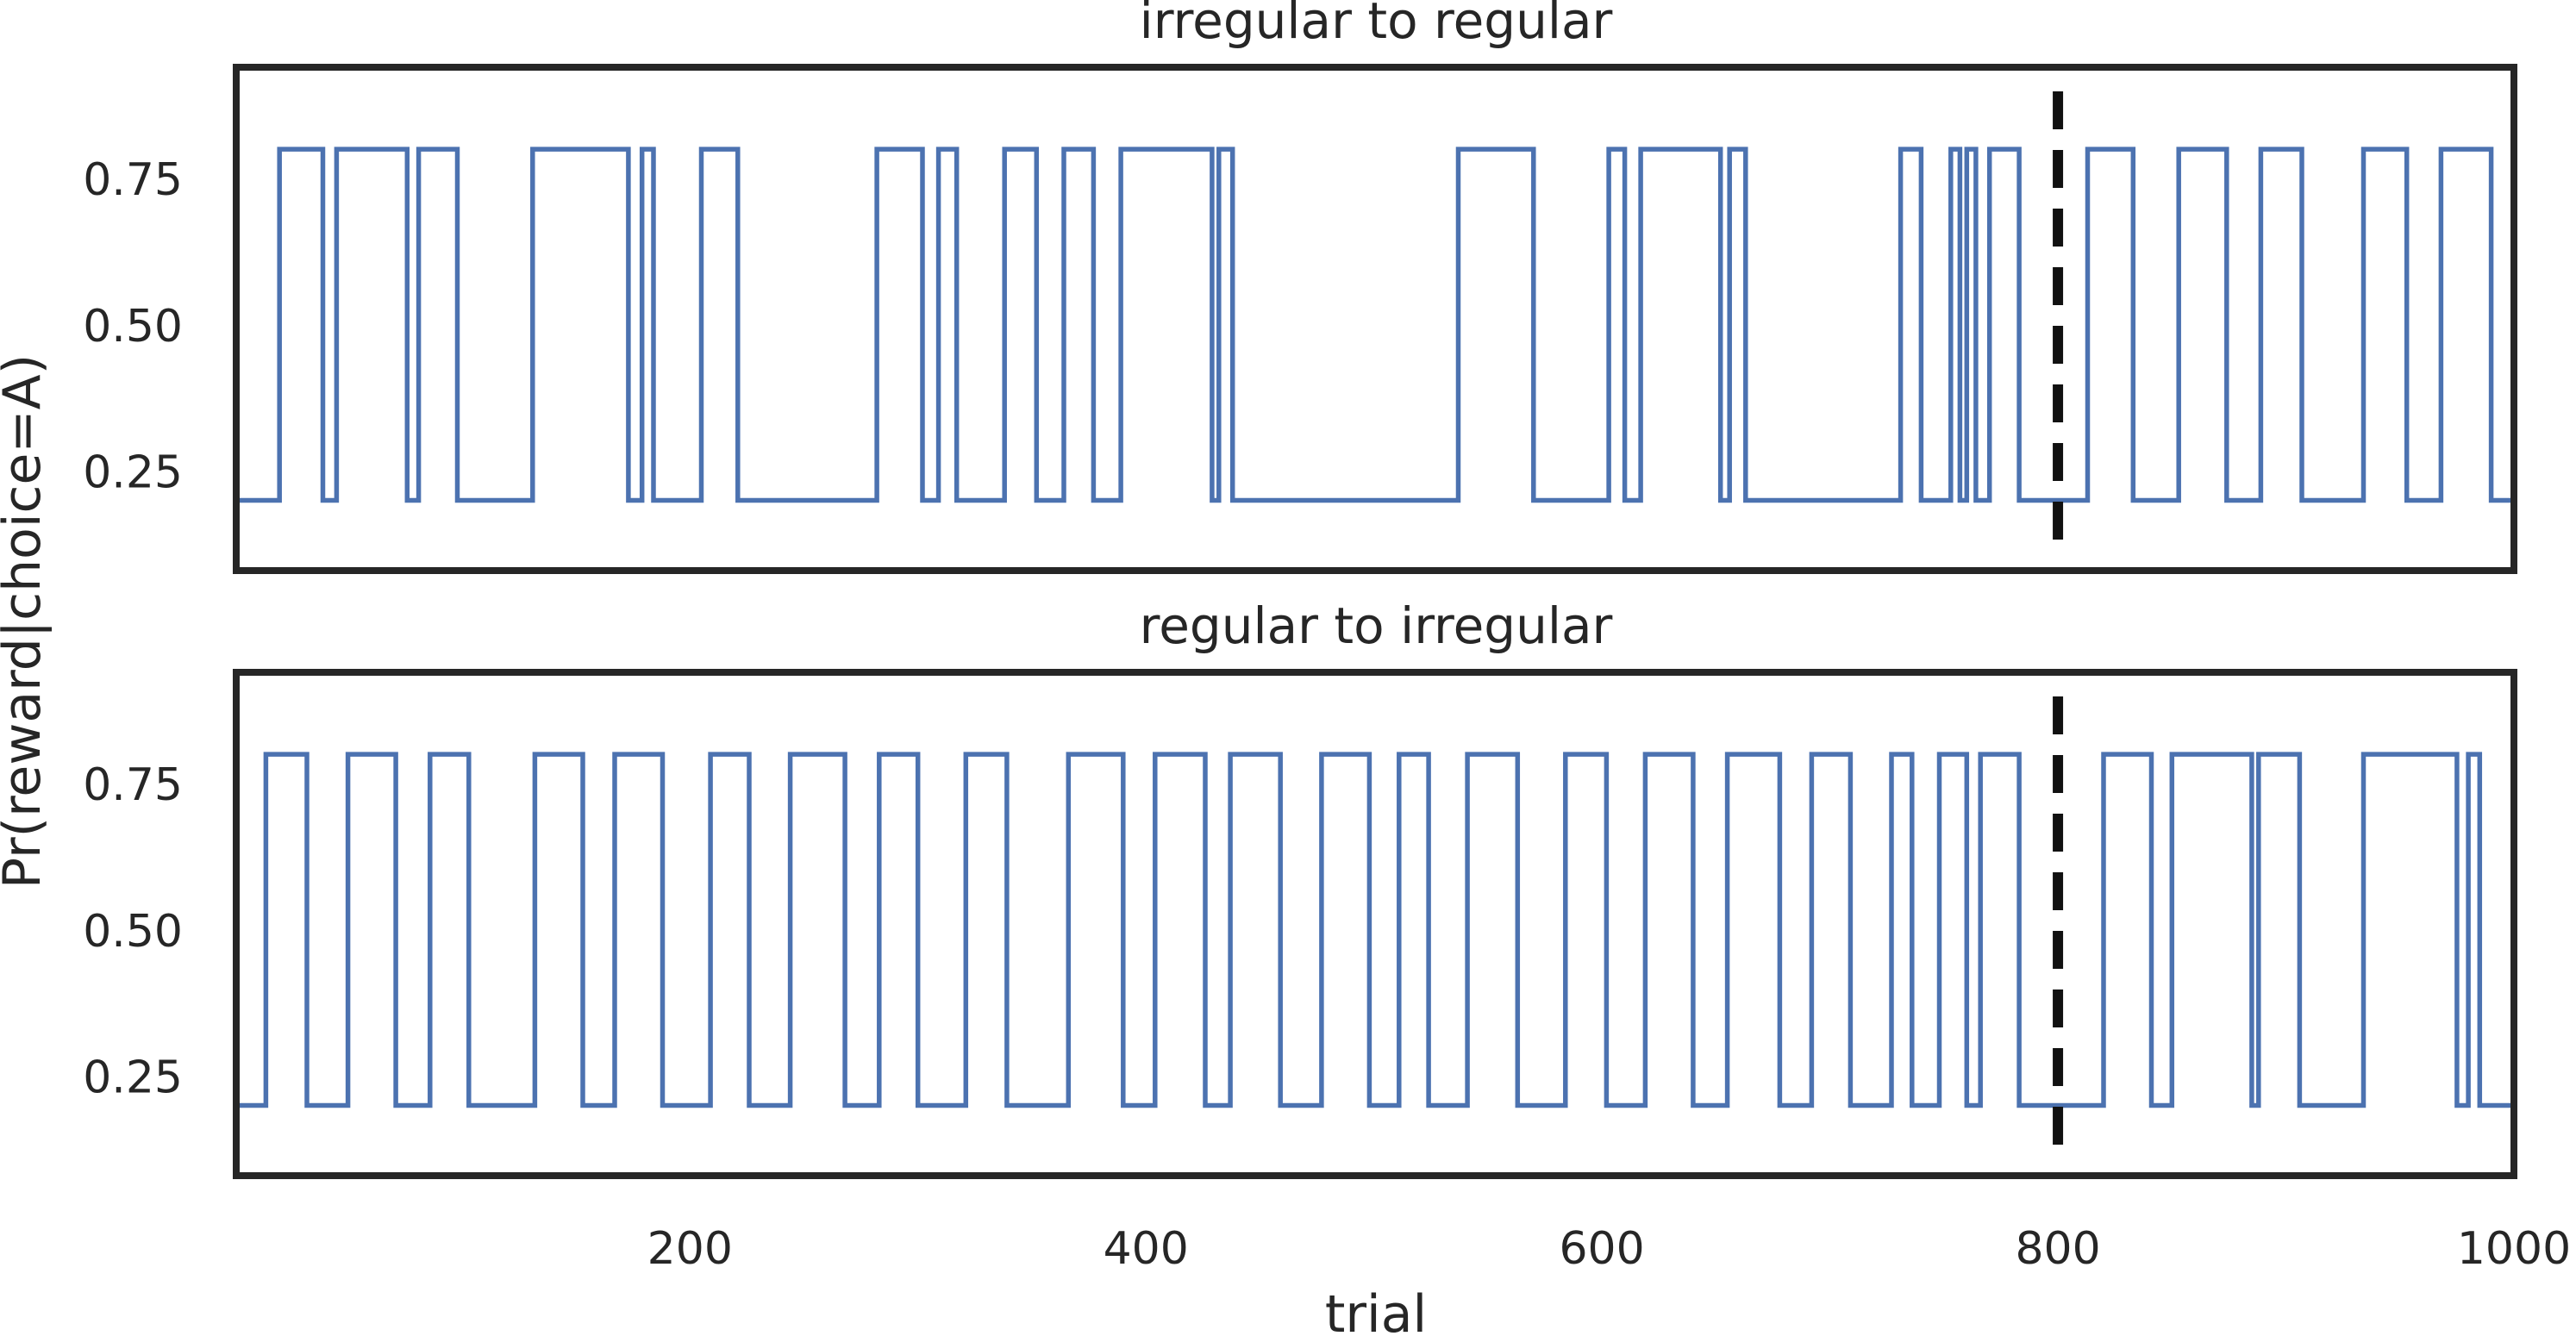 This screenshot has height=1336, width=2576. I want to click on x-axis-label: trial, so click(1376, 1310).